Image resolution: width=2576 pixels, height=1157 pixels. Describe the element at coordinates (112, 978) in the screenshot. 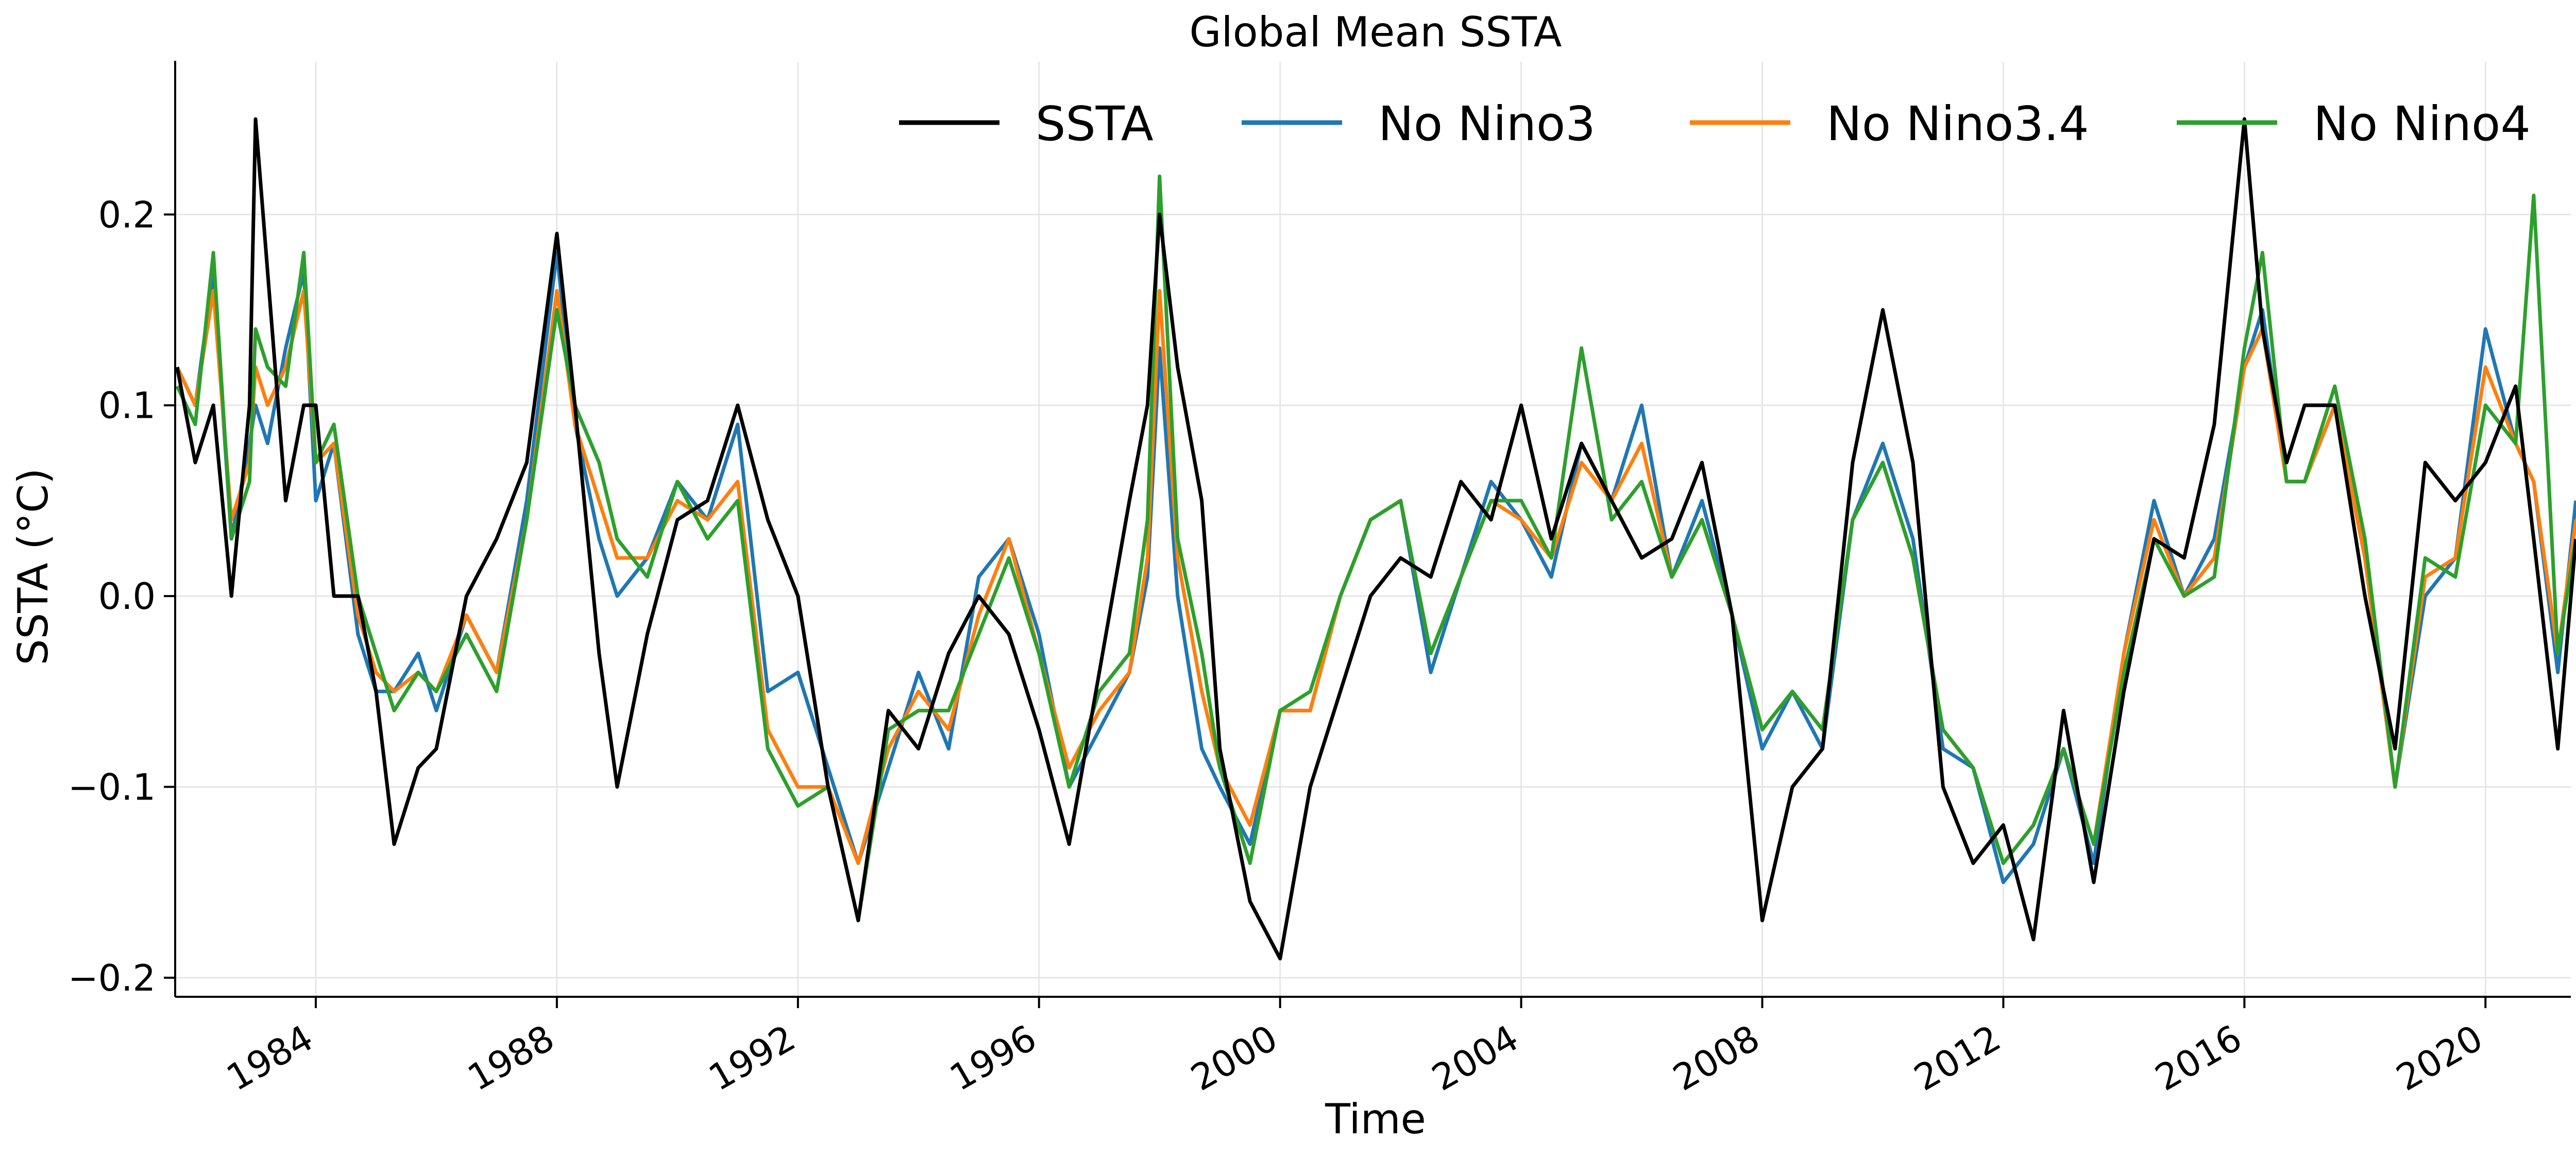

I see `y-tick-label: −0.2` at that location.